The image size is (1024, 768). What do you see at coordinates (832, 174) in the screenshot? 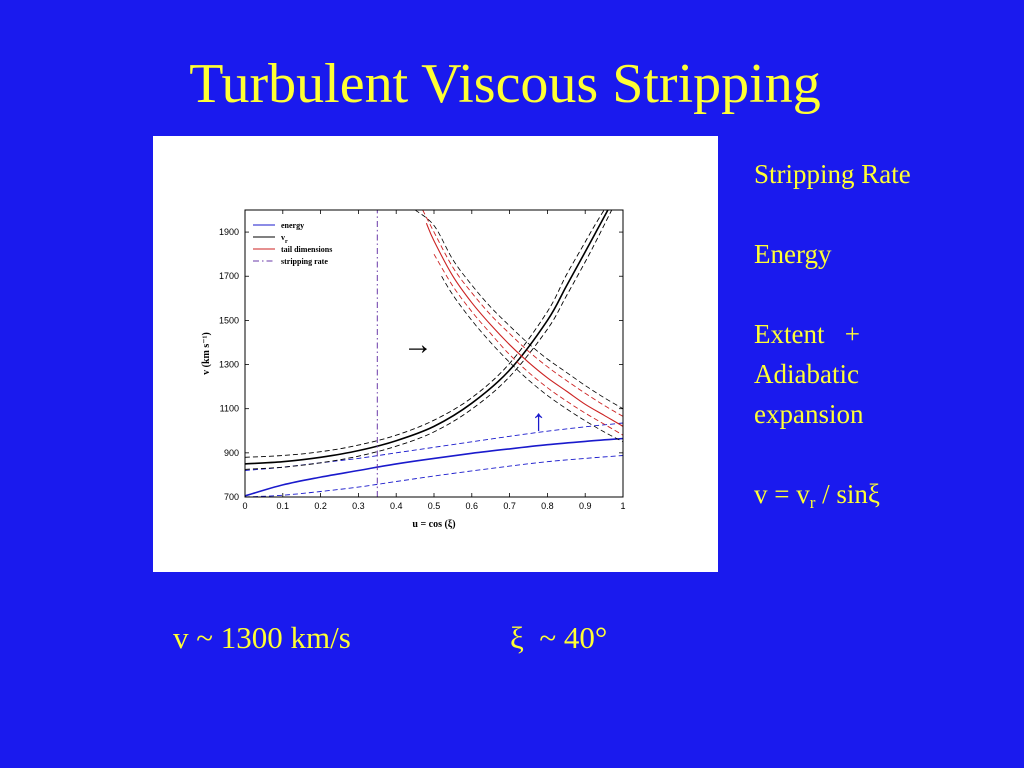
I see `stripping-rate-note: Stripping Rate` at bounding box center [832, 174].